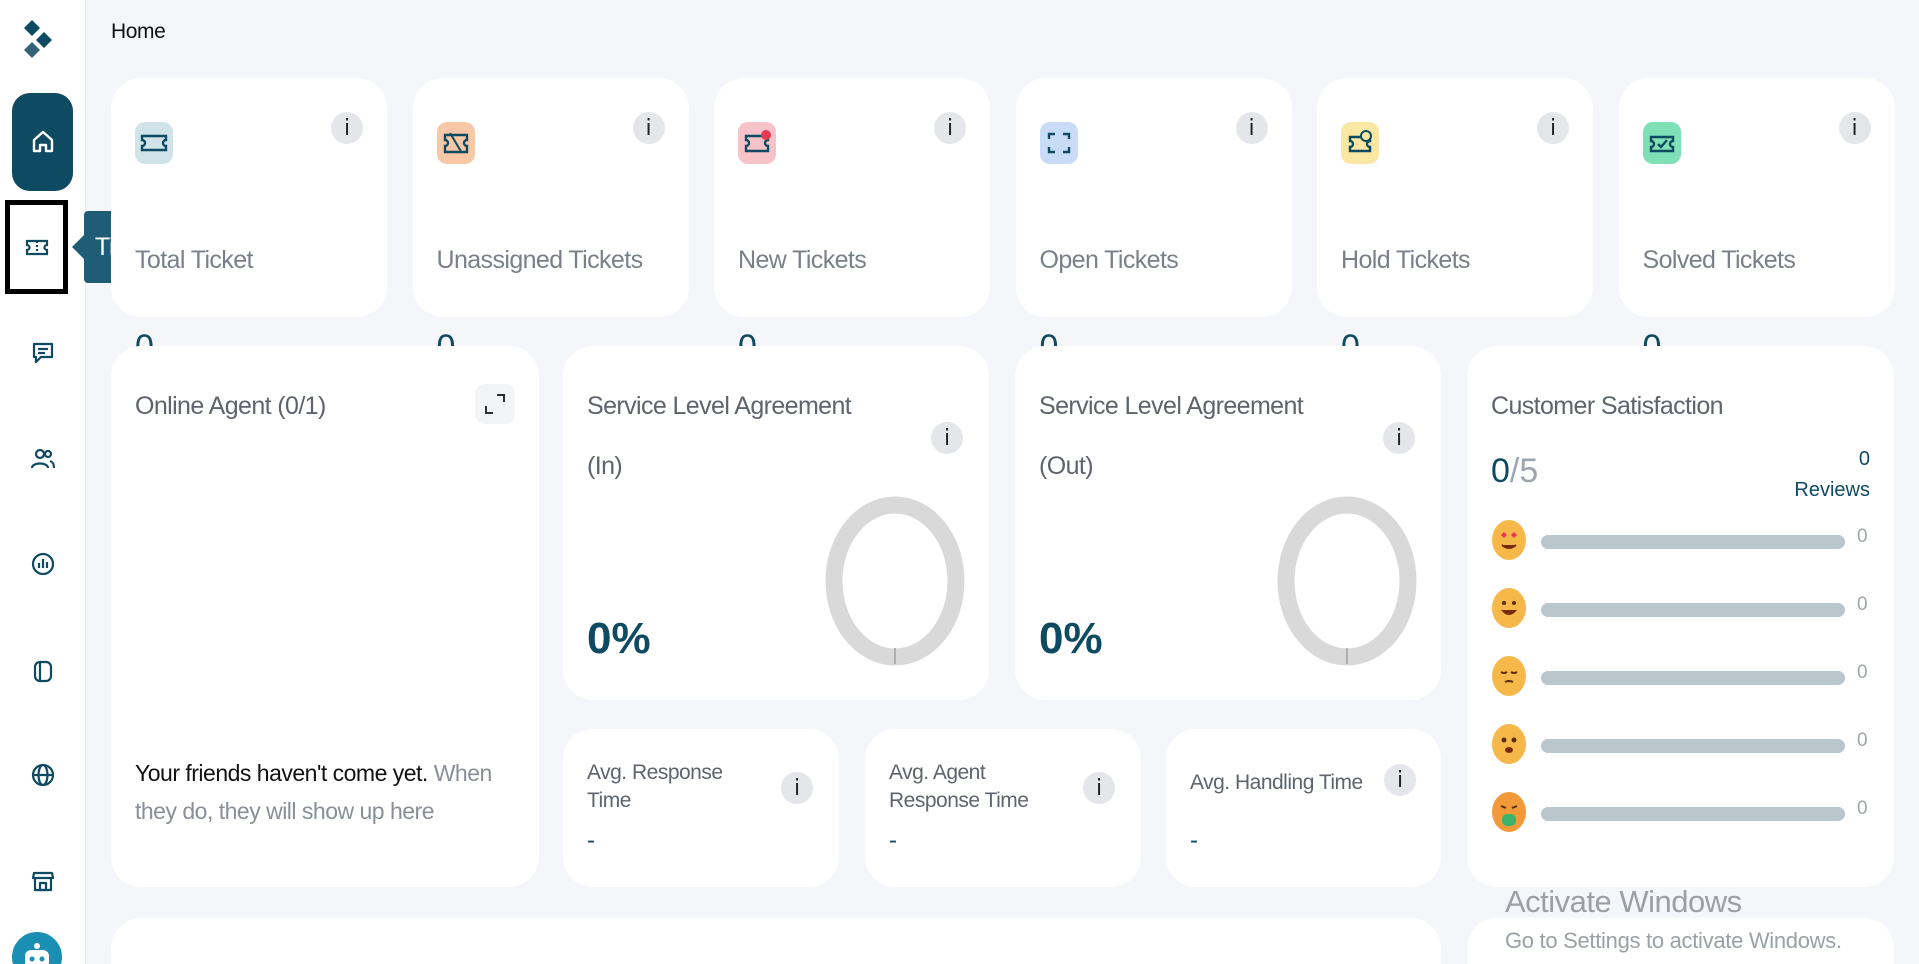  What do you see at coordinates (719, 406) in the screenshot?
I see `sla-in-title: Service Level Agreement` at bounding box center [719, 406].